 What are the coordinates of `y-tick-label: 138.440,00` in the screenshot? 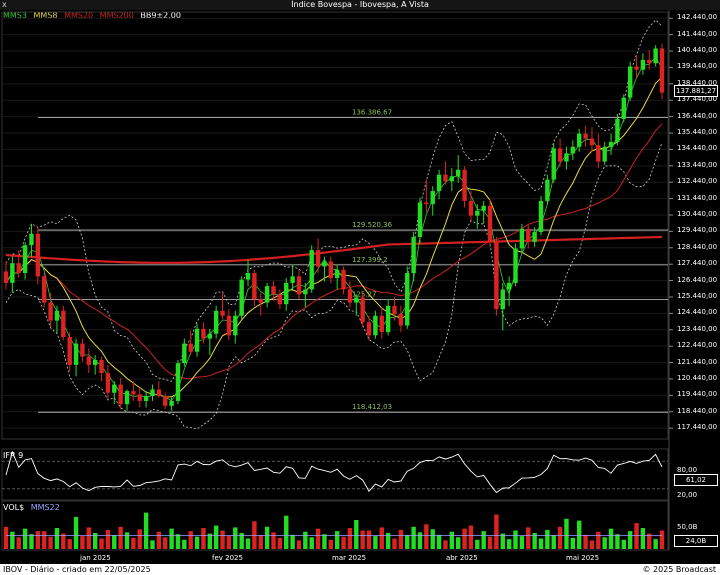 It's located at (697, 82).